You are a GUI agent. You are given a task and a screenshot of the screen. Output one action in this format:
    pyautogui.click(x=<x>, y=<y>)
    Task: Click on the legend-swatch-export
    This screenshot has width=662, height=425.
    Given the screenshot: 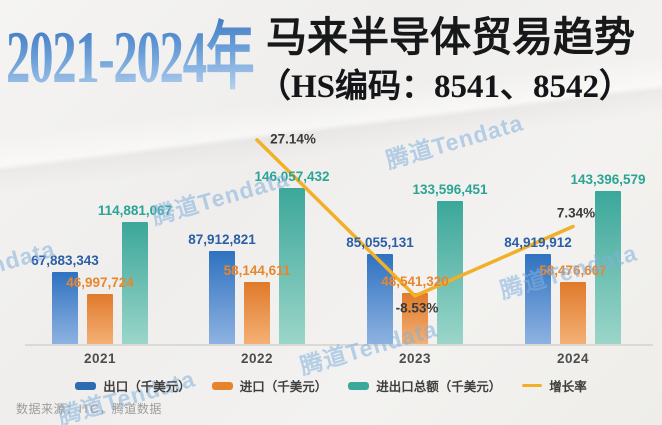 What is the action you would take?
    pyautogui.click(x=86, y=385)
    